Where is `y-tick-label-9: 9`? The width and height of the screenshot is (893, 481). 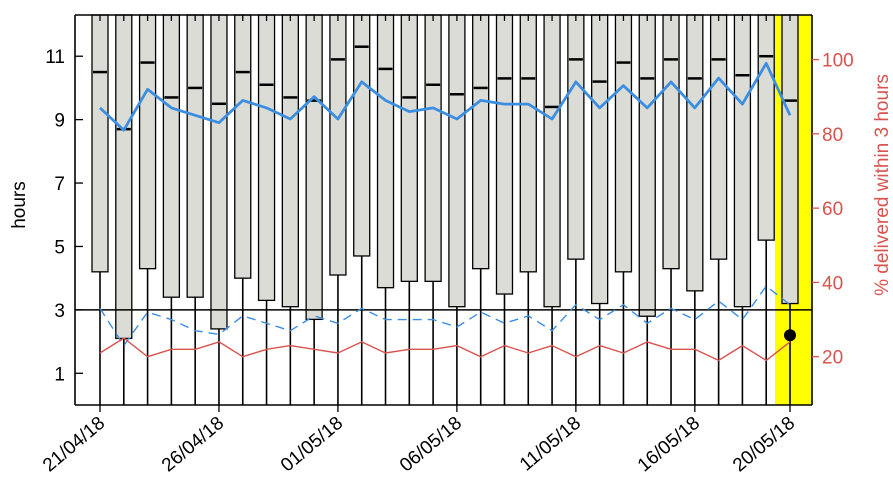
y-tick-label-9: 9 is located at coordinates (59, 121).